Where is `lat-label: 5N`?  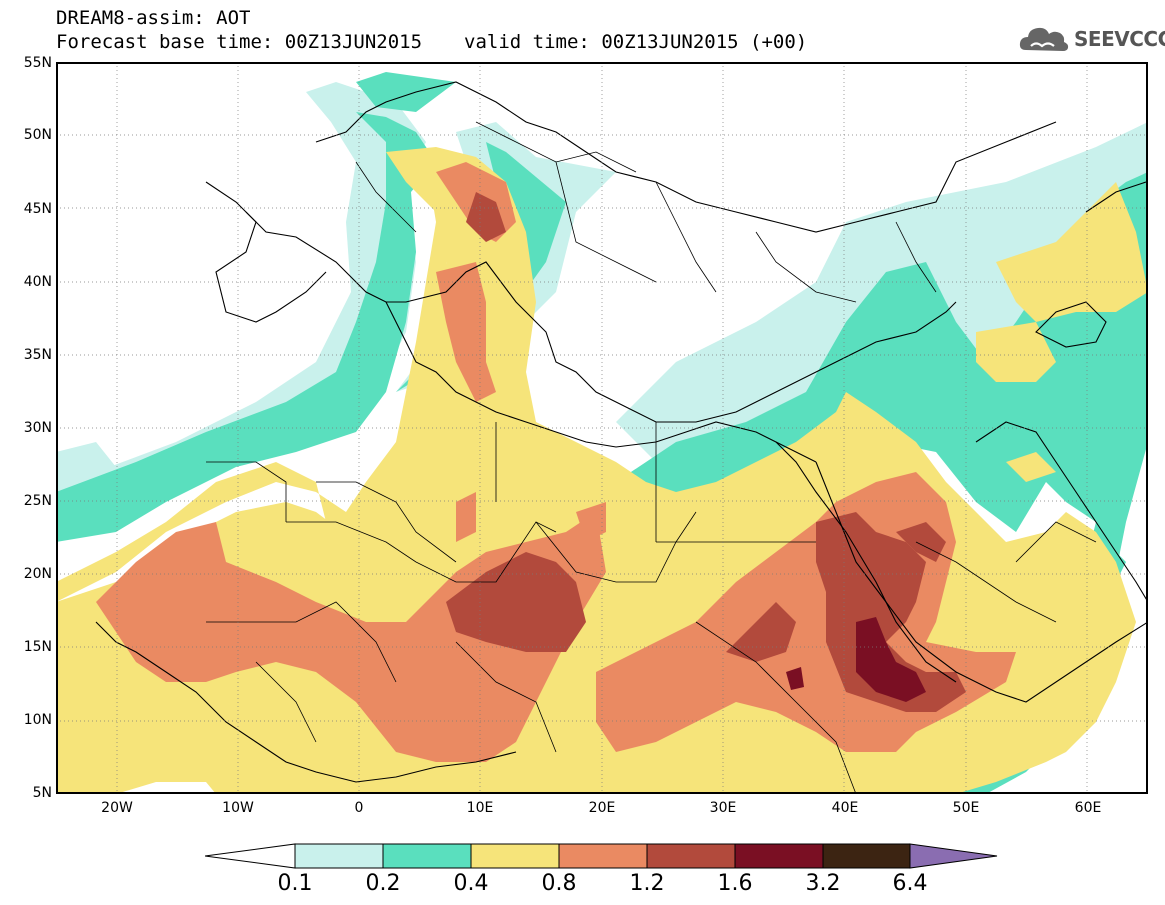
lat-label: 5N is located at coordinates (42, 793).